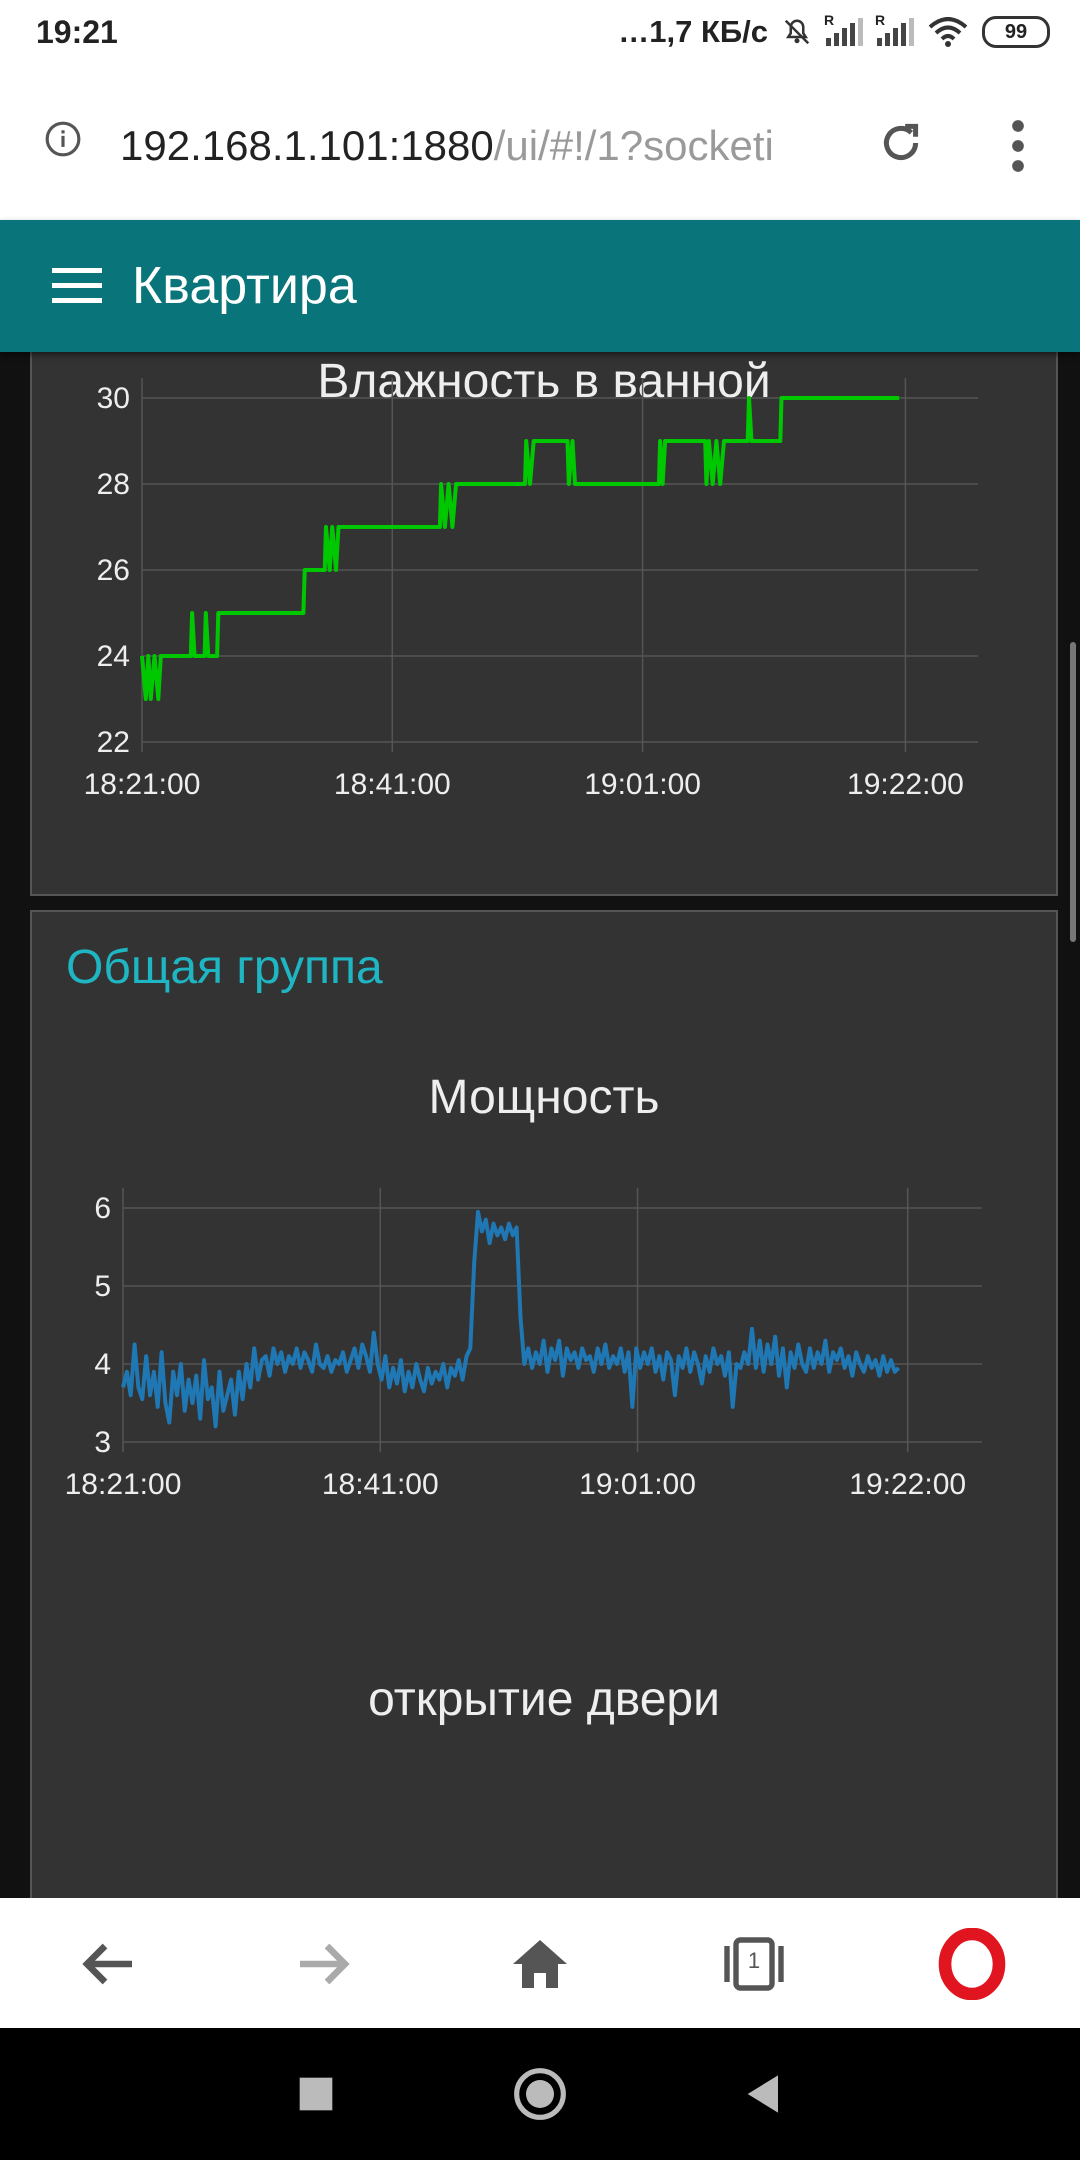 This screenshot has height=2160, width=1080. I want to click on system-nav-bar, so click(540, 2094).